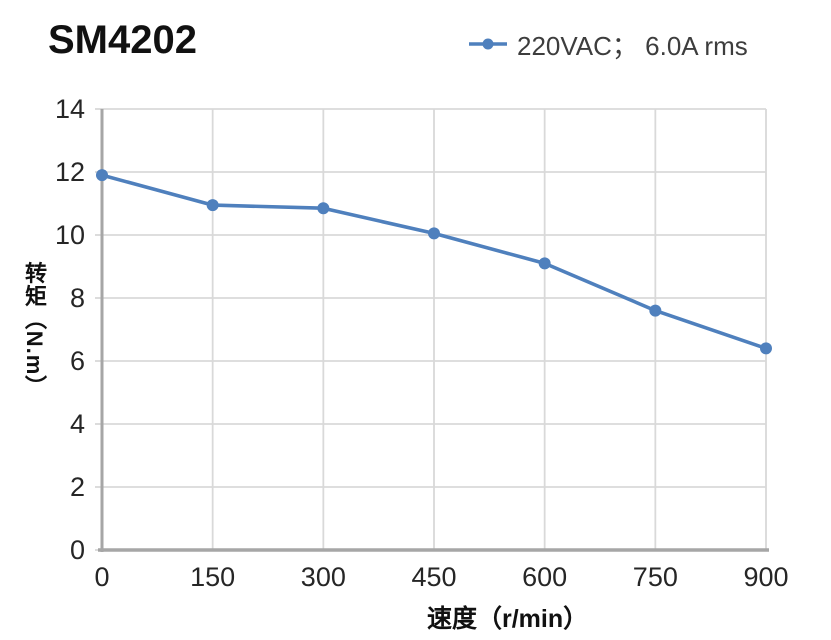 This screenshot has height=640, width=831. I want to click on legend-label: 220VAC； 6.0A rms, so click(632, 45).